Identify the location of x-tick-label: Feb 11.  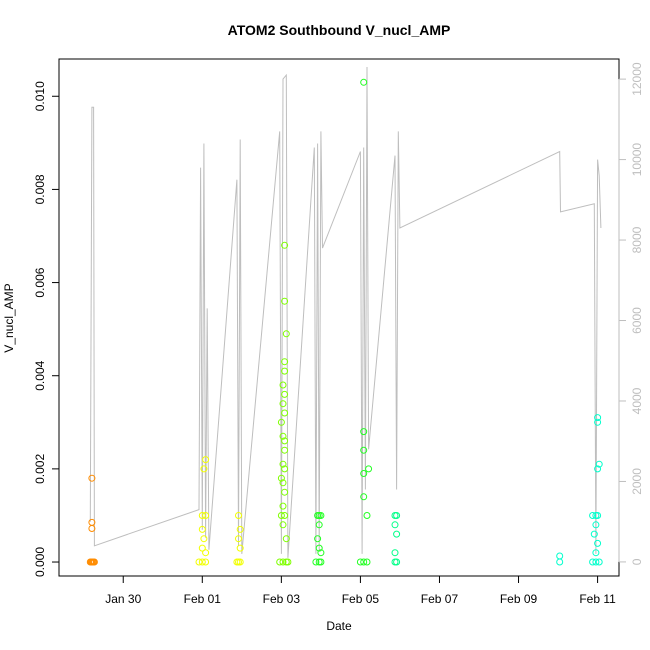
(597, 599).